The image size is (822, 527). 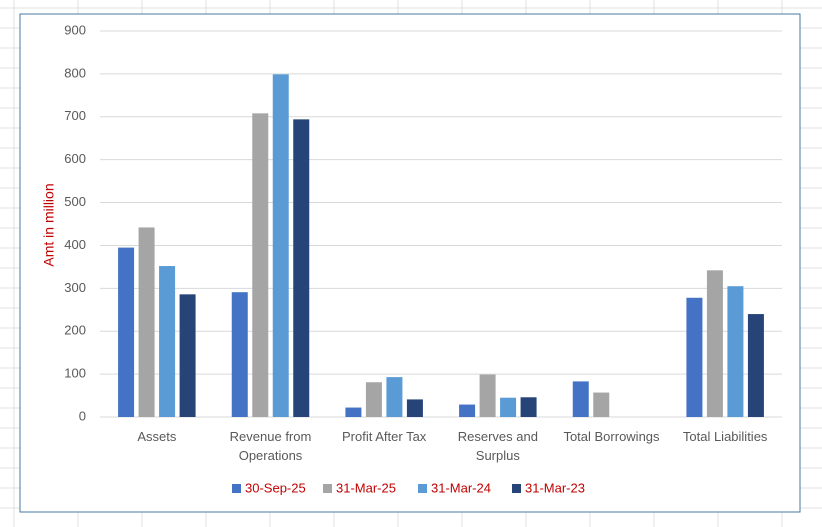 What do you see at coordinates (270, 446) in the screenshot?
I see `x-tick-label: Revenue from Operations` at bounding box center [270, 446].